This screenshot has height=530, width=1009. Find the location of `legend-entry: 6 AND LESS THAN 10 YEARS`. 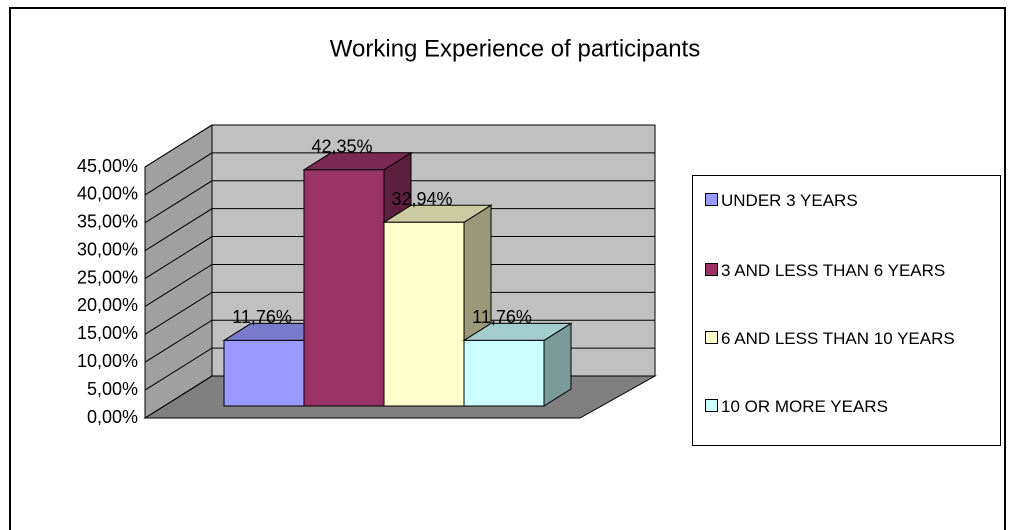

legend-entry: 6 AND LESS THAN 10 YEARS is located at coordinates (845, 339).